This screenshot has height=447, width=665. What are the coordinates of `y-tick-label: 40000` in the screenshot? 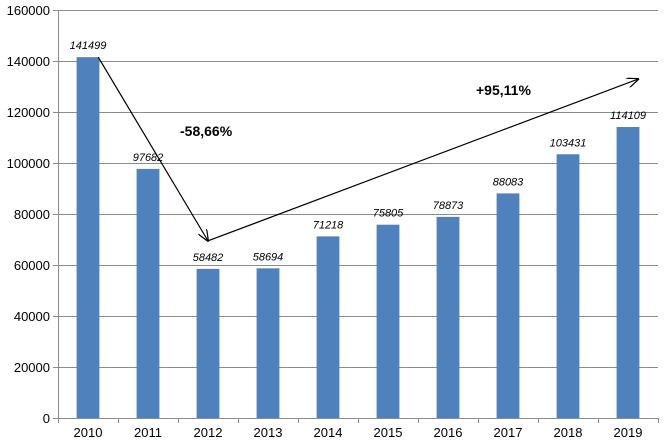 It's located at (32, 316).